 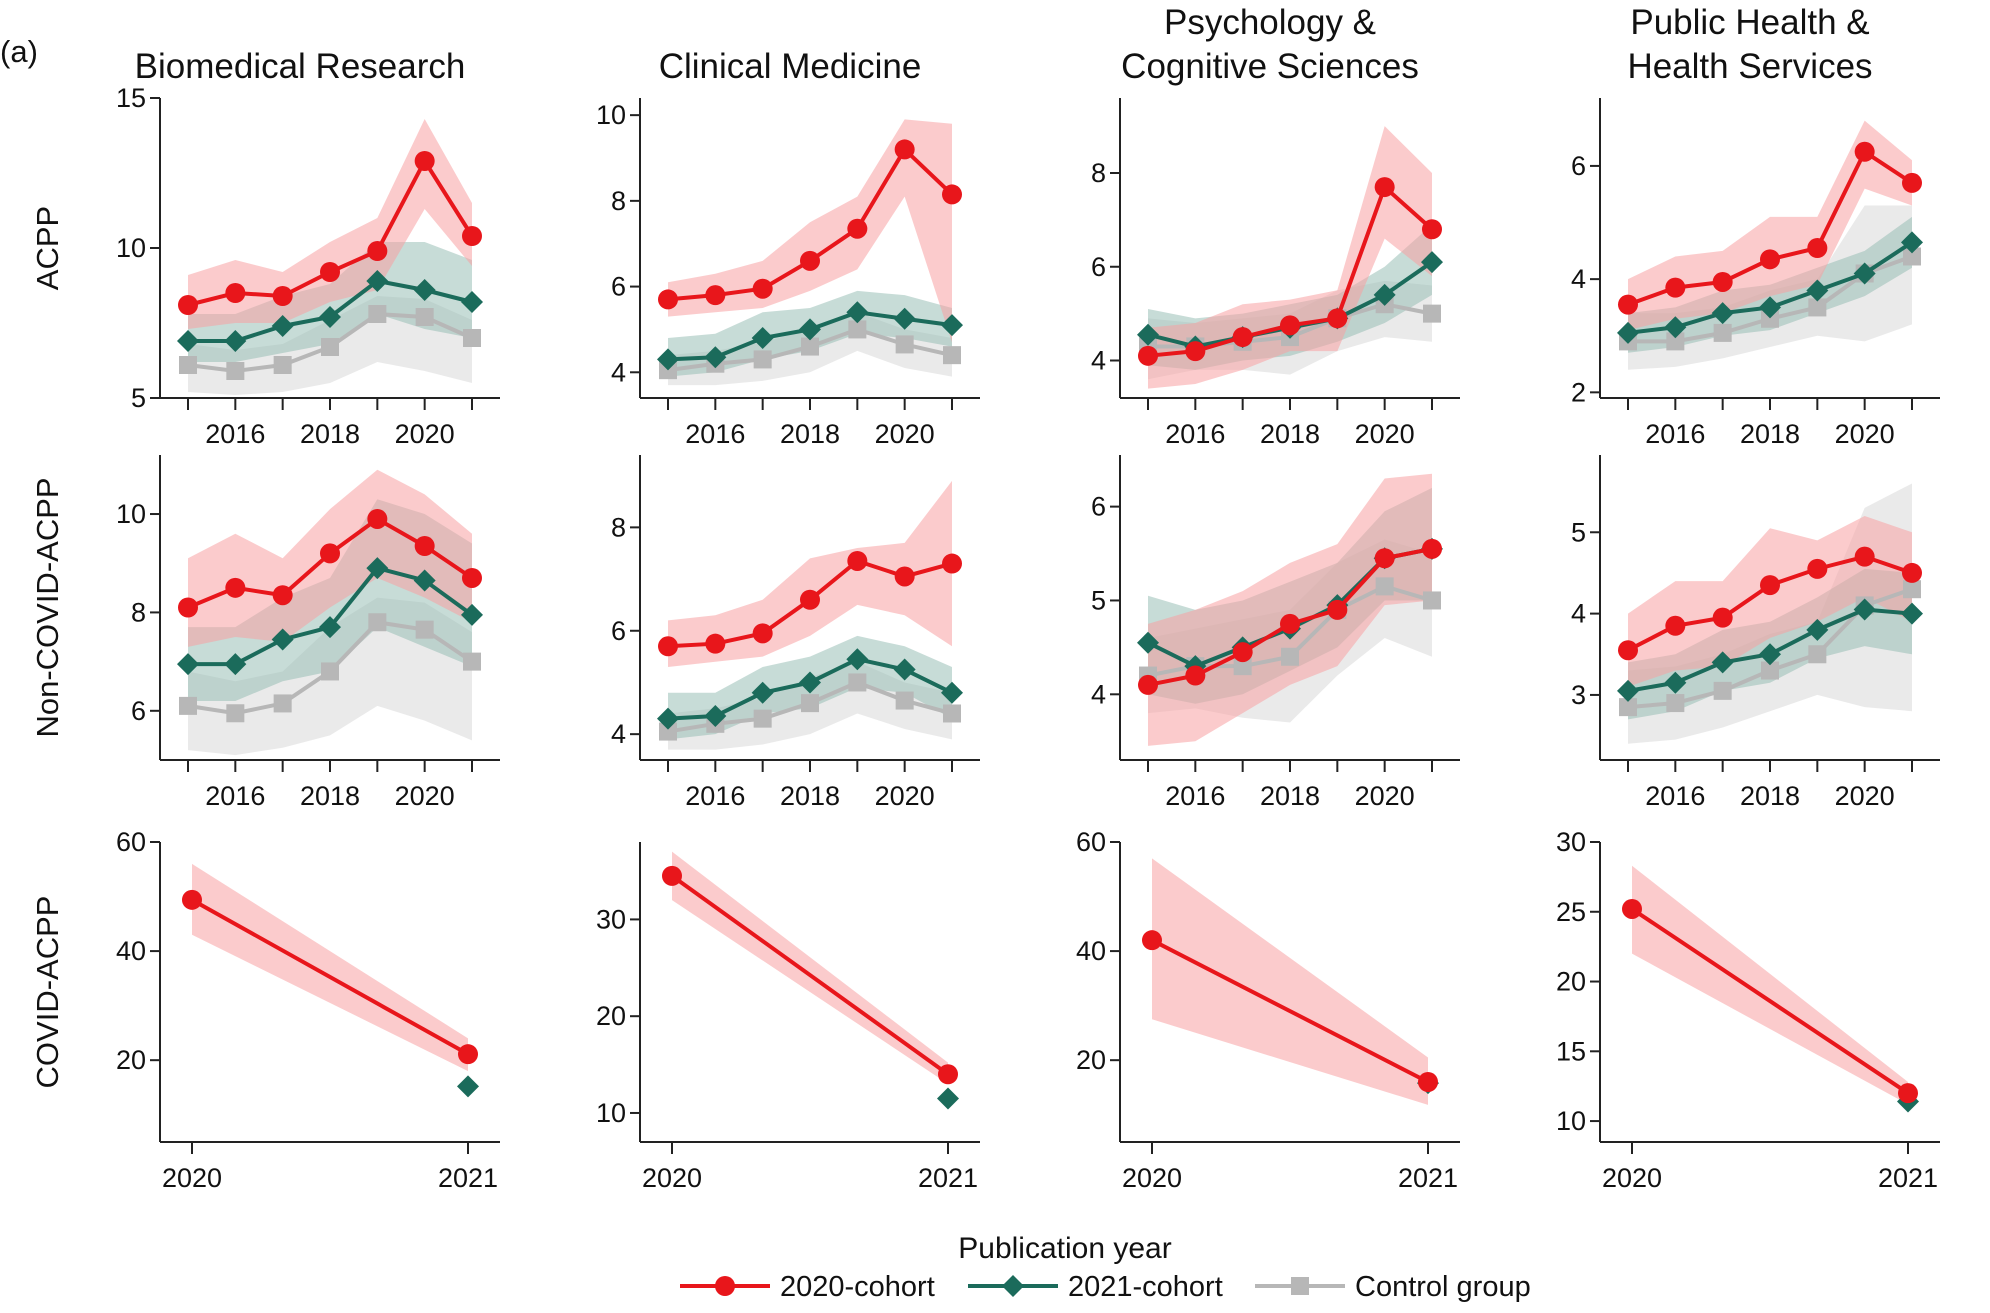 What do you see at coordinates (788, 273) in the screenshot?
I see `chart-panel: 4 6 8 10 2016 2018 2020` at bounding box center [788, 273].